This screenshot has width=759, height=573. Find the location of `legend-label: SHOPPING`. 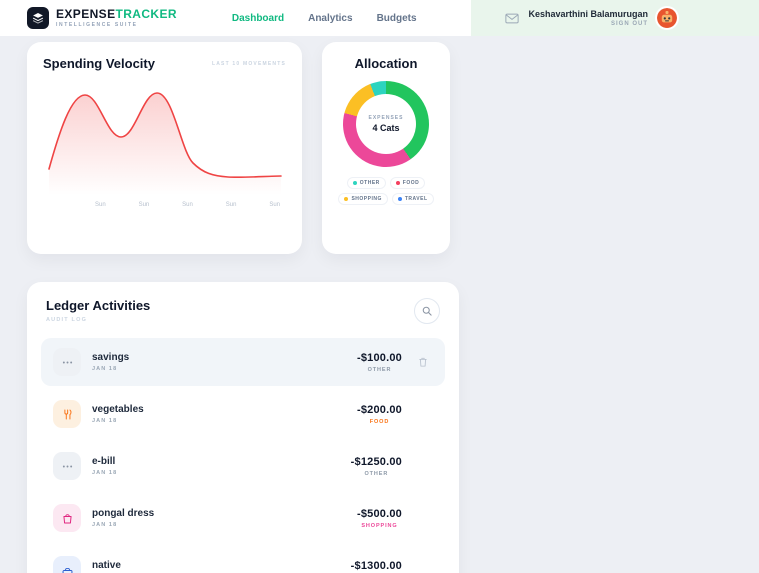

legend-label: SHOPPING is located at coordinates (366, 199).